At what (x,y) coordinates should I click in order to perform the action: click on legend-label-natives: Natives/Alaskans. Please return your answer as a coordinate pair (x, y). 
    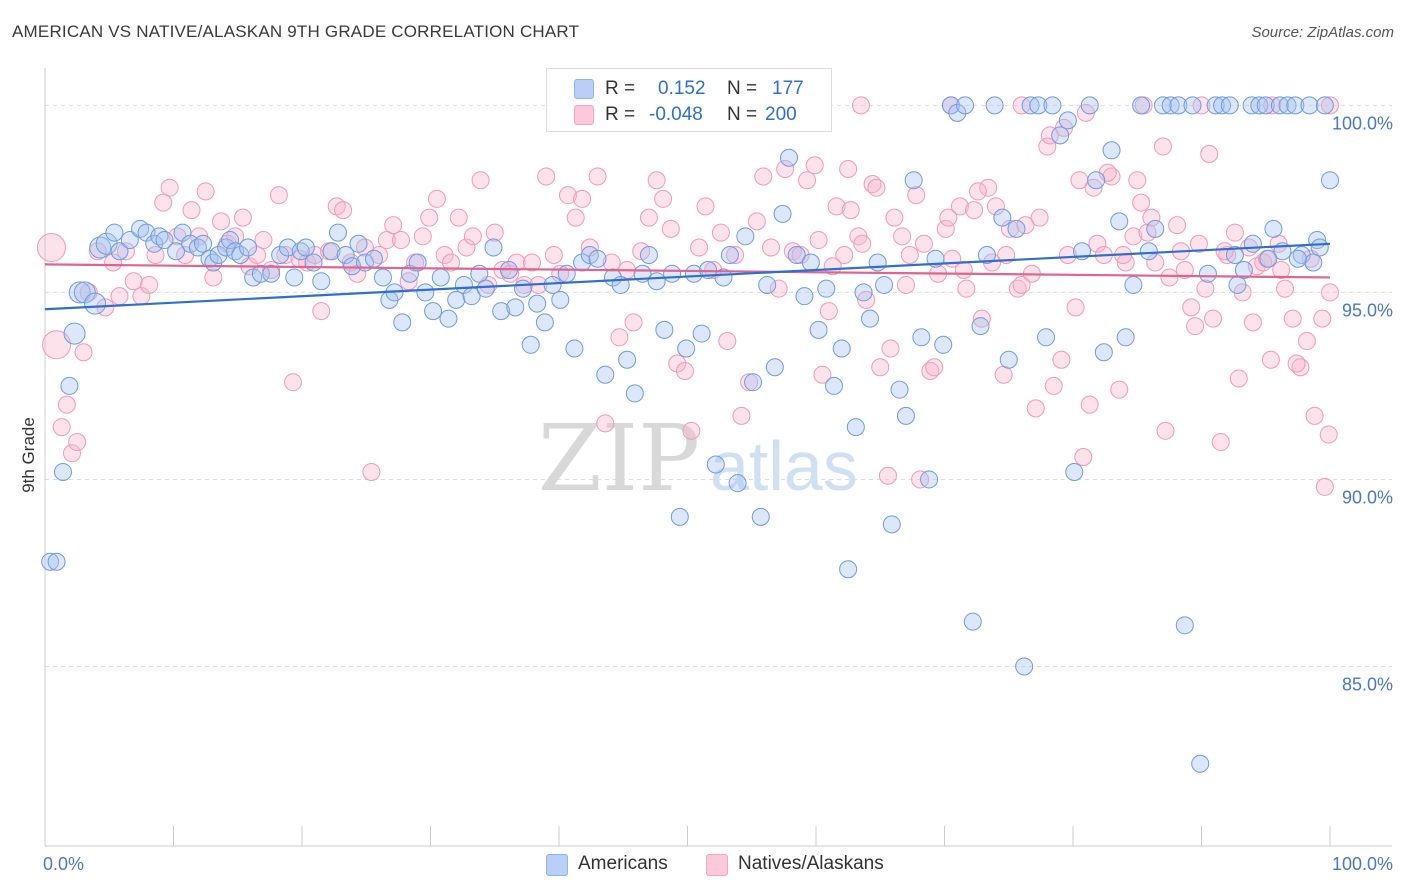
    Looking at the image, I should click on (811, 863).